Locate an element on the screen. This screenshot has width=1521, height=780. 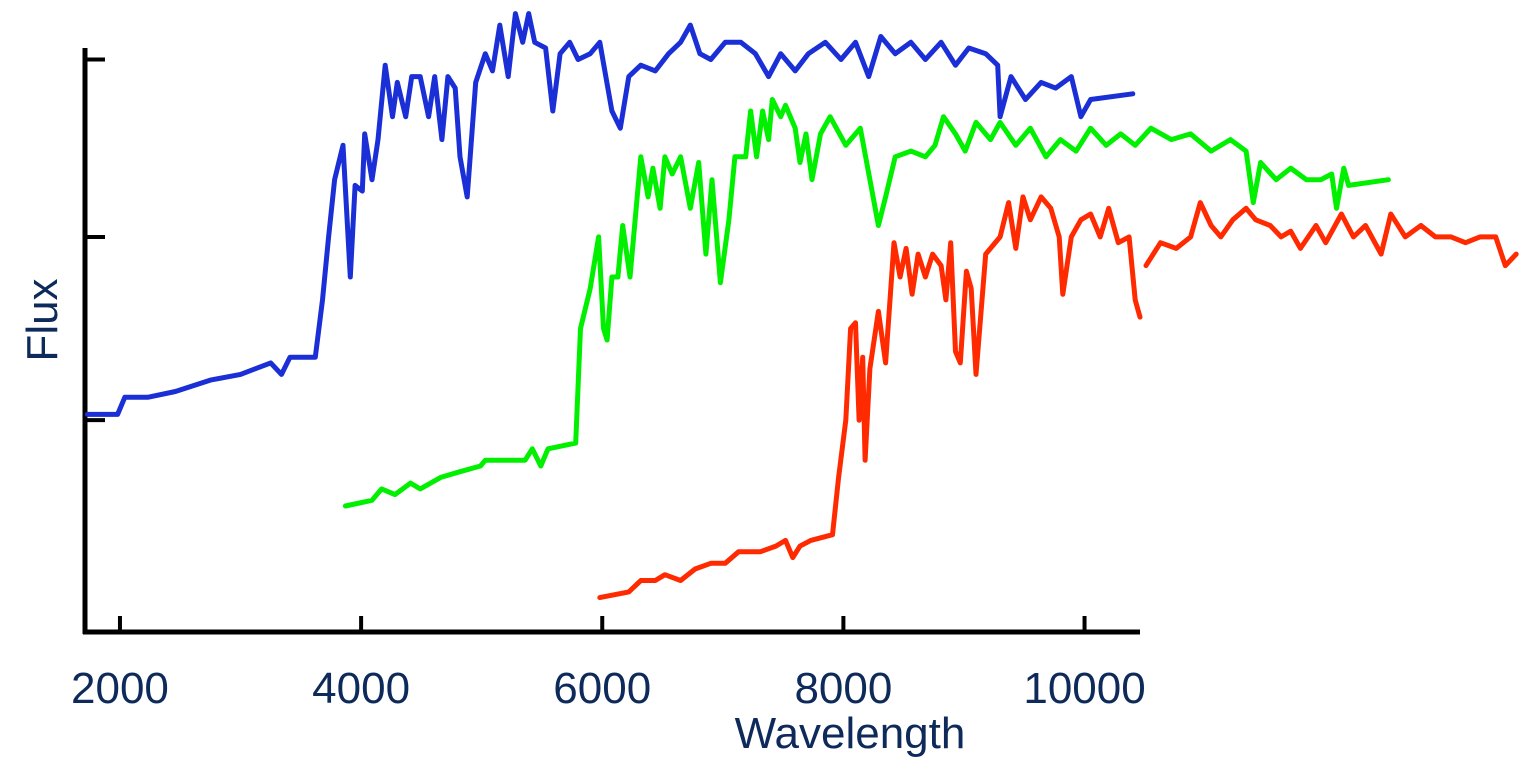
x-axis-label: Wavelength is located at coordinates (850, 733).